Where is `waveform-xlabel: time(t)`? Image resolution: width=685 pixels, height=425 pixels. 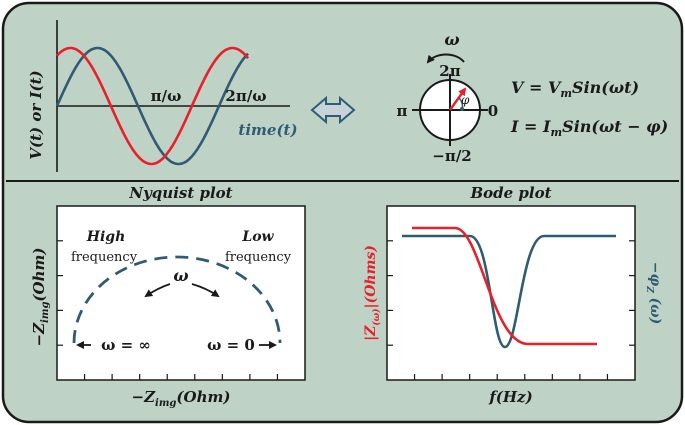 waveform-xlabel: time(t) is located at coordinates (267, 130).